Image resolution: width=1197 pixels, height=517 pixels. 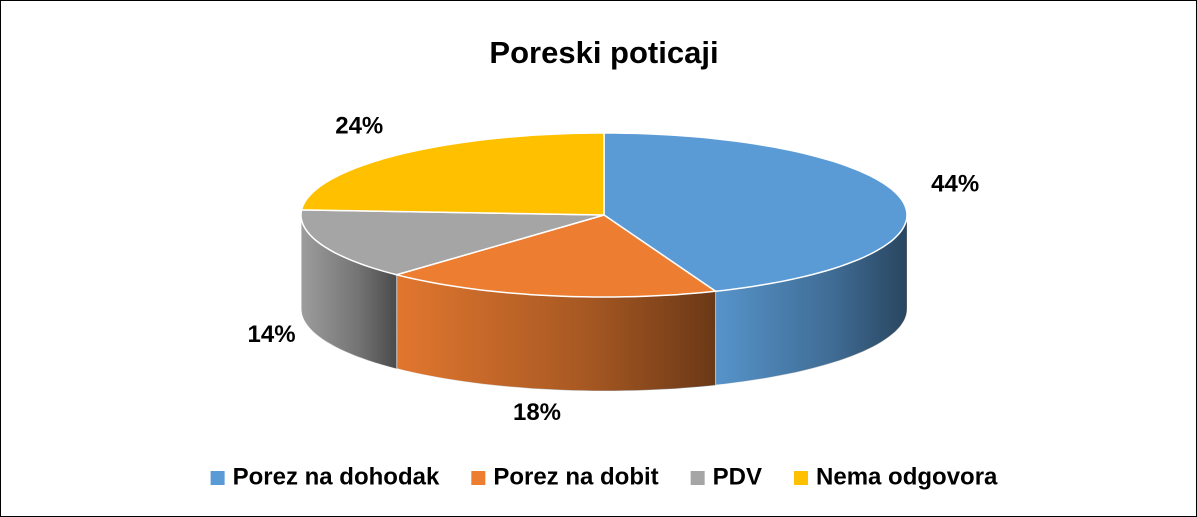 I want to click on data-label: 24%, so click(x=359, y=126).